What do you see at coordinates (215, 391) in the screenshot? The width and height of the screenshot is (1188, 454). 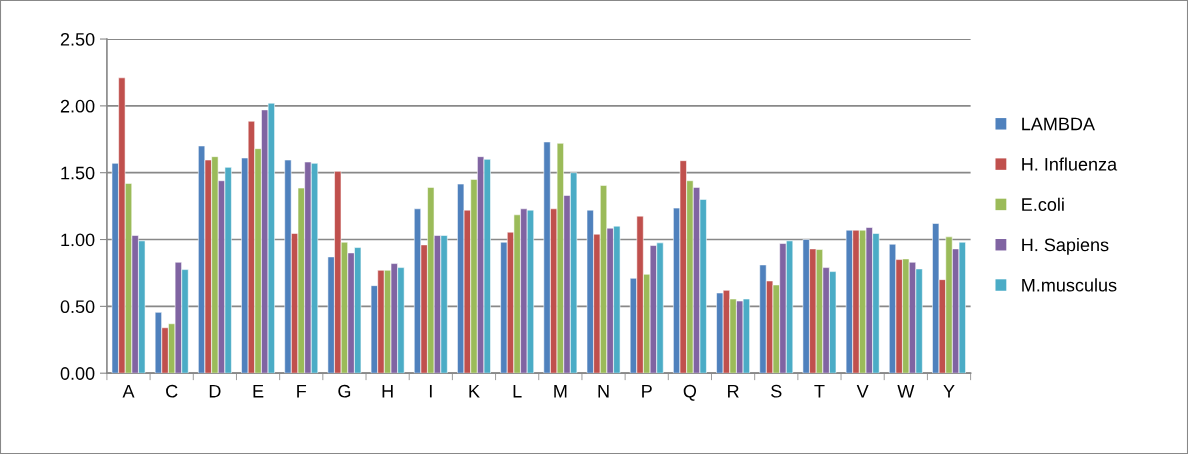 I see `x-tick-label: D` at bounding box center [215, 391].